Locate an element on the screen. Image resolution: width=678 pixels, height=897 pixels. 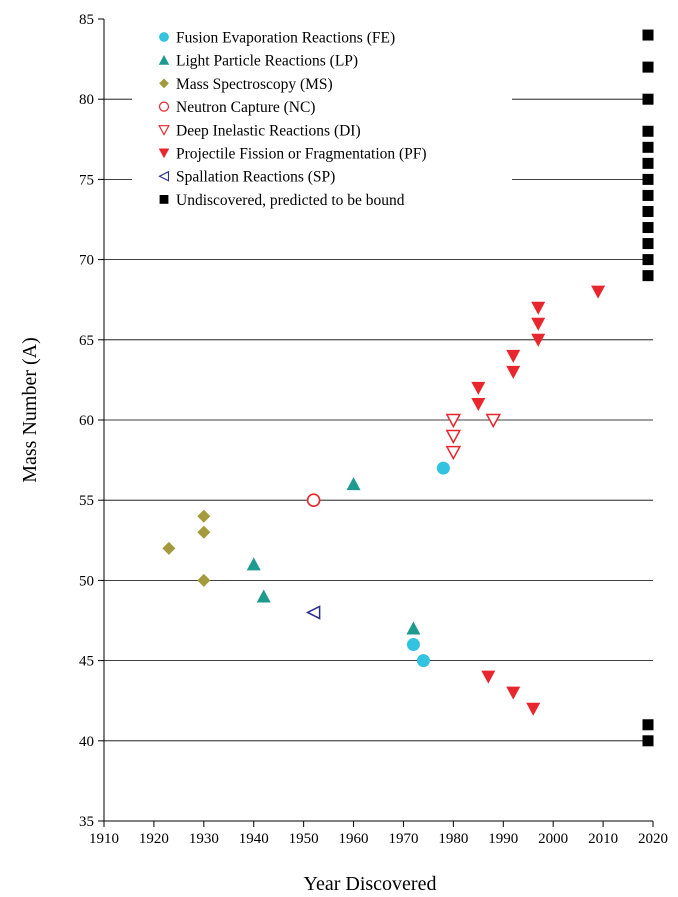
y-tick-label: 60 is located at coordinates (86, 421).